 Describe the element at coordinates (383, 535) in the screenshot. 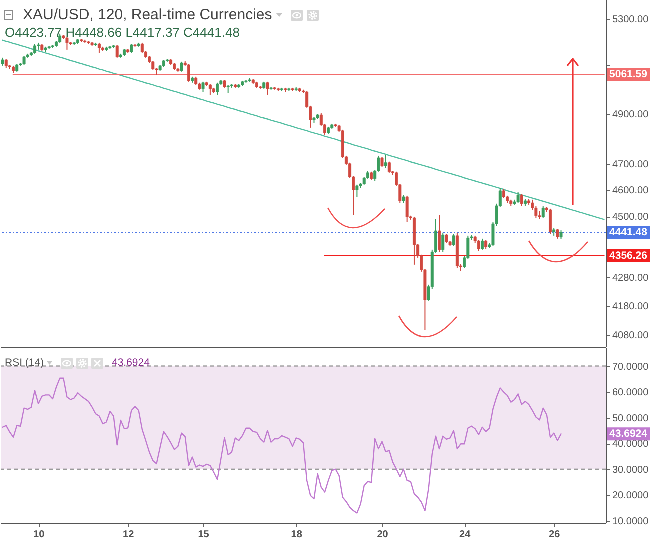

I see `x-tick-label: 20` at that location.